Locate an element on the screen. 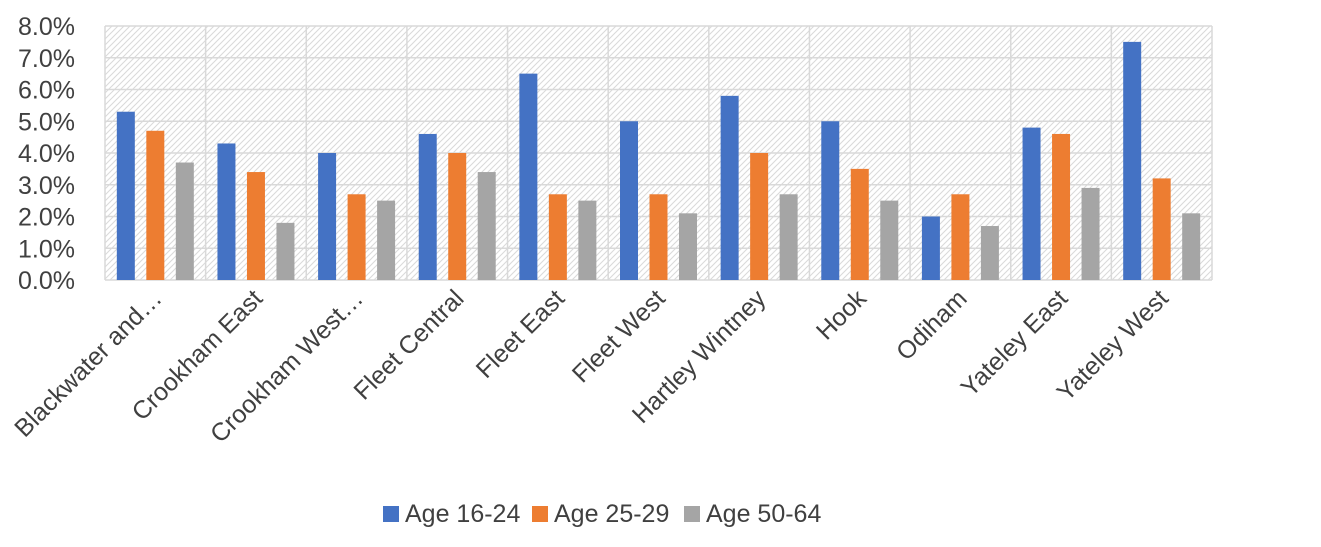 The image size is (1321, 547). x-tick-label: Hook is located at coordinates (841, 314).